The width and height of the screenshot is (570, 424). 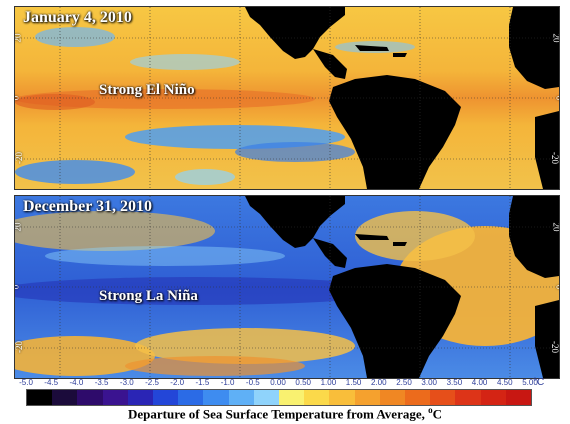 I want to click on colorbar-tick-label: -1.0, so click(x=227, y=382).